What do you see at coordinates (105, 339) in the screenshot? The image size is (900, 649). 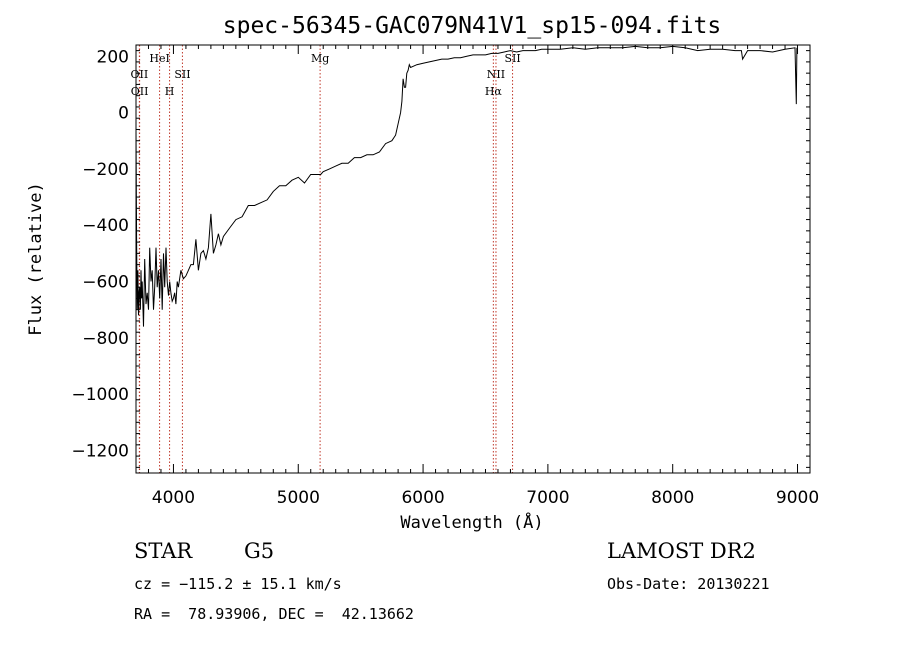 I see `y-tick-label: −800` at bounding box center [105, 339].